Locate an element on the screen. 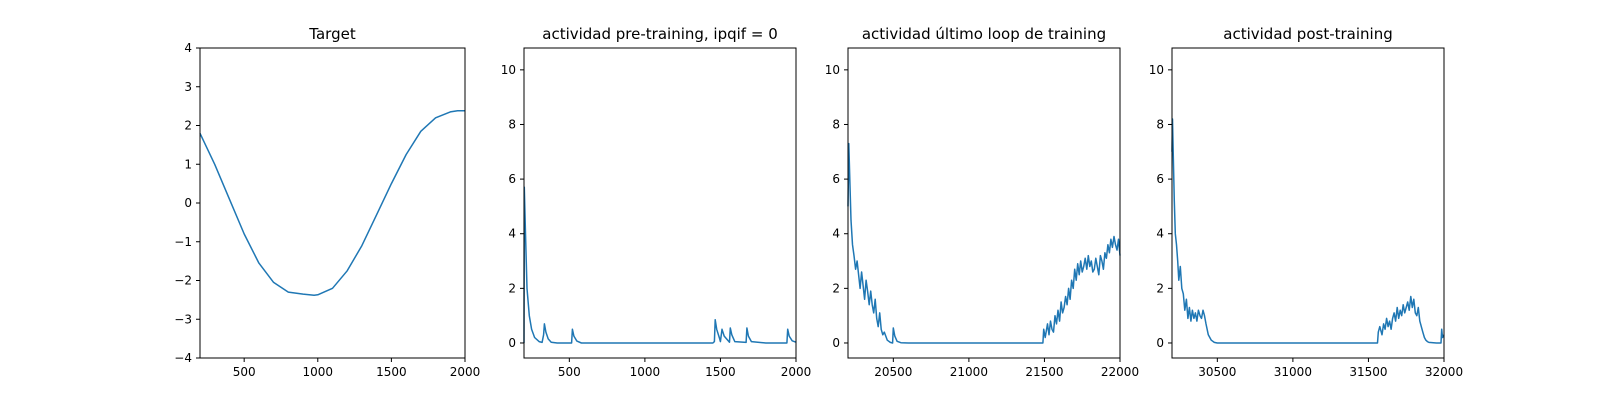  y-tick-label: 3 is located at coordinates (188, 87).